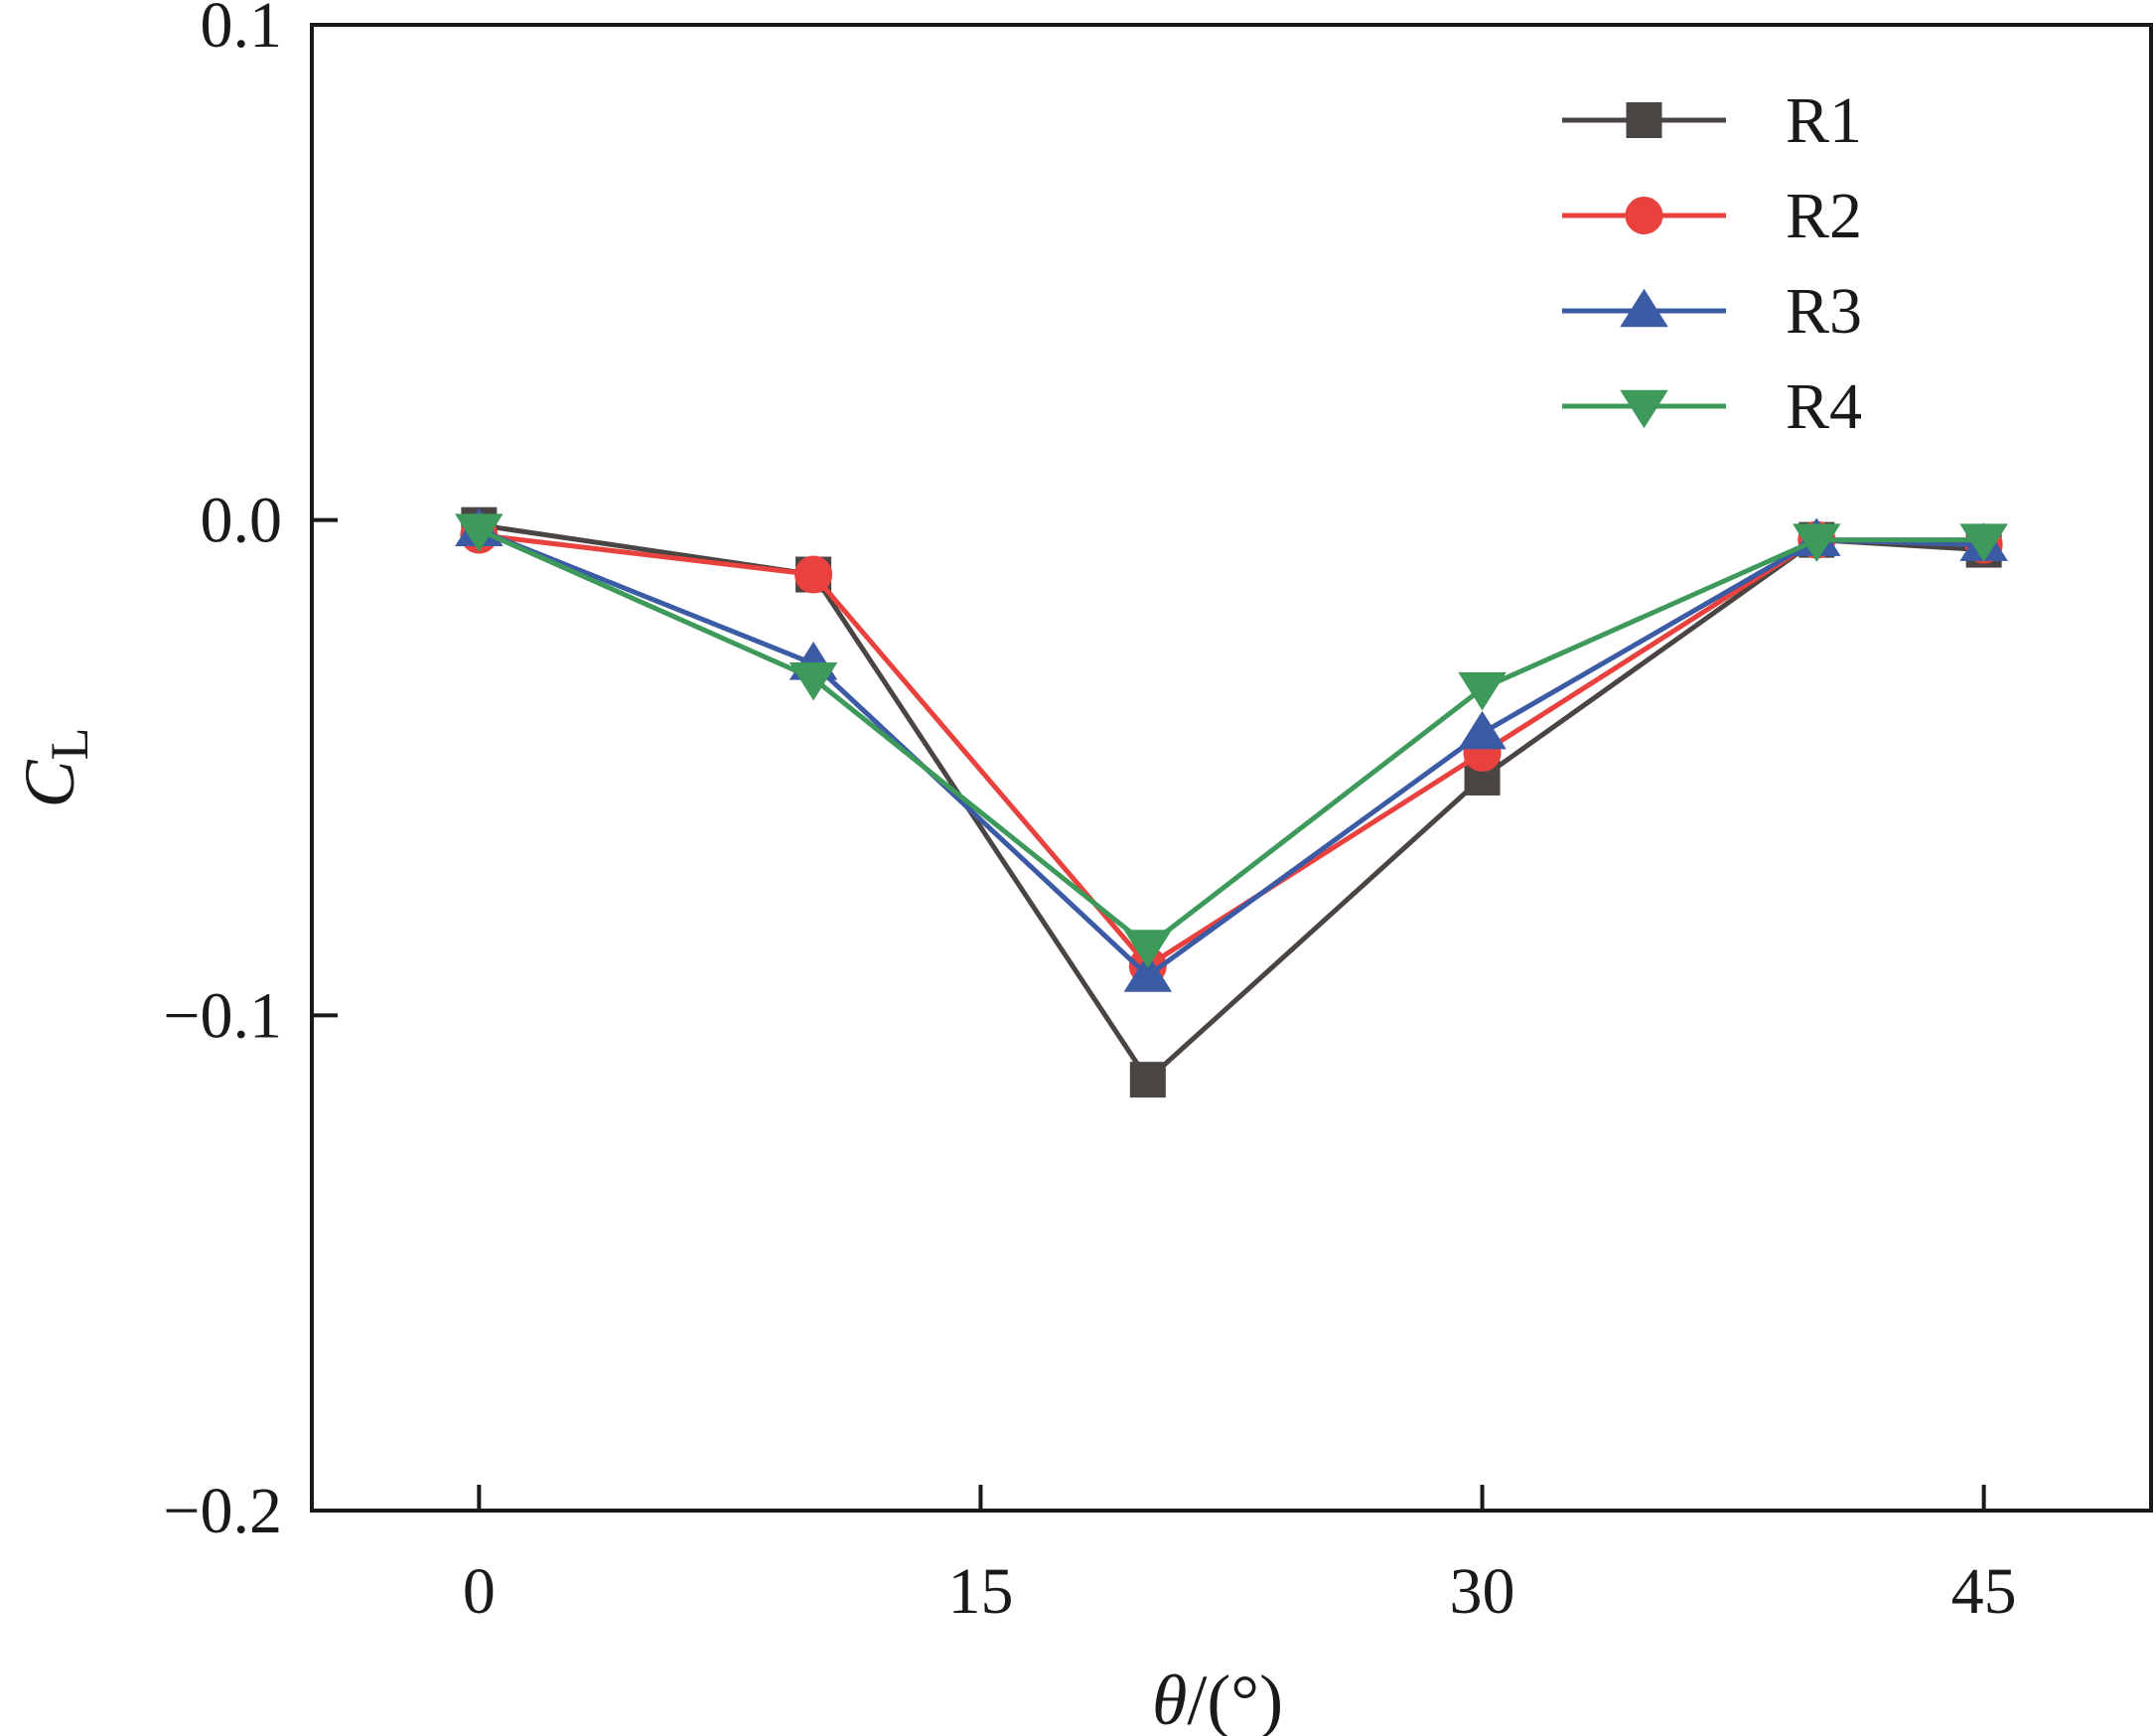 The image size is (2156, 1736). Describe the element at coordinates (1984, 1591) in the screenshot. I see `x-tick-label: 45` at that location.